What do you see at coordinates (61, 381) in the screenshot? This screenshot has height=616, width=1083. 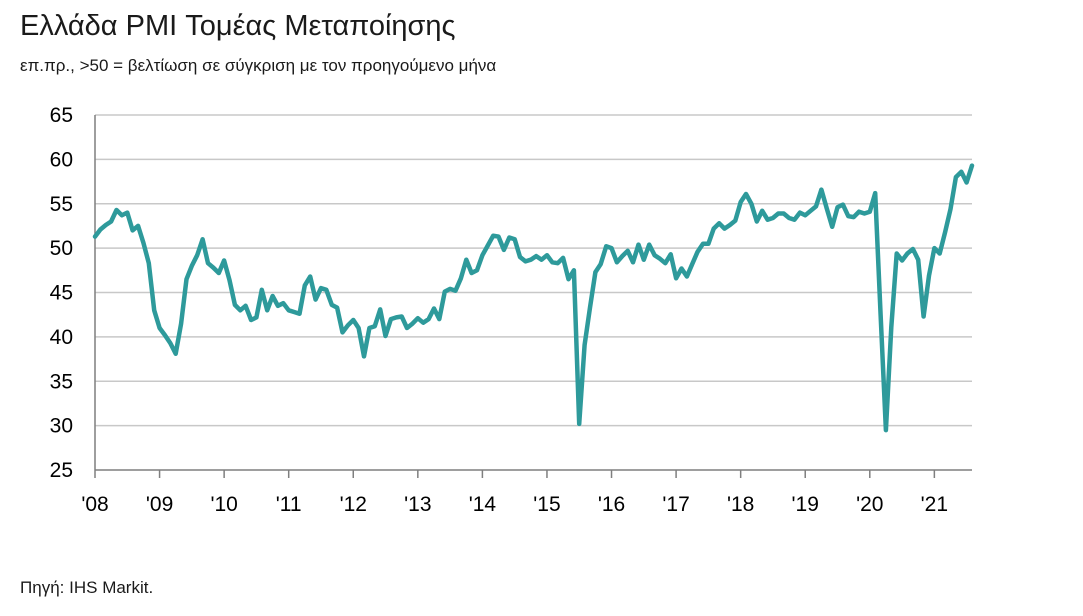 I see `y-tick-label: 35` at bounding box center [61, 381].